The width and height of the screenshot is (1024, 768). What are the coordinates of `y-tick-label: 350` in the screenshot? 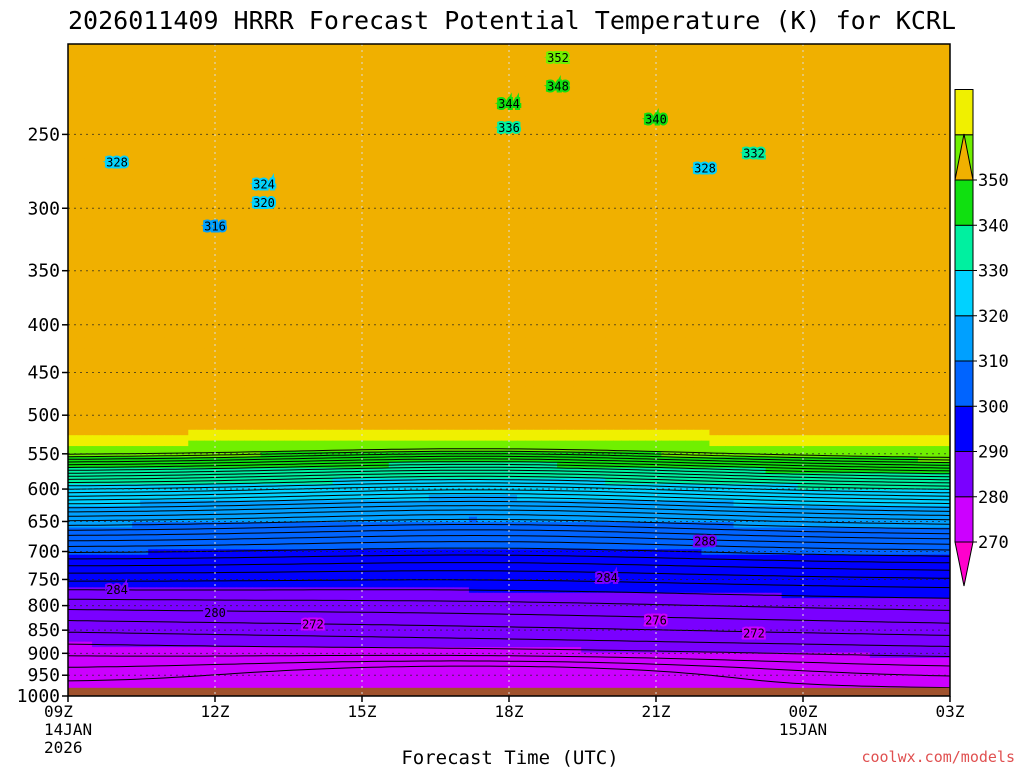 It's located at (43, 271).